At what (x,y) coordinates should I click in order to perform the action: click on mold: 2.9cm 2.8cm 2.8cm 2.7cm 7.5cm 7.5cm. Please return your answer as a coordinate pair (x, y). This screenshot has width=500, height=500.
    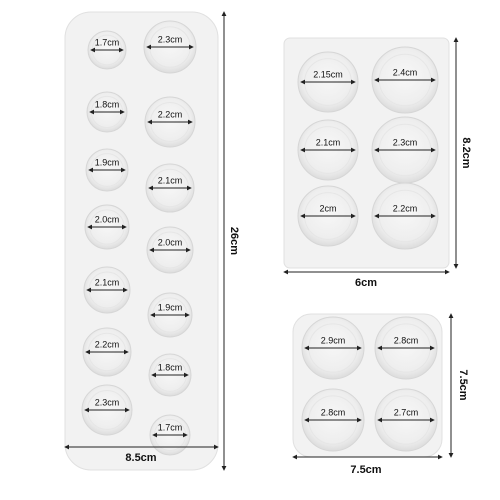
    Looking at the image, I should click on (380, 394).